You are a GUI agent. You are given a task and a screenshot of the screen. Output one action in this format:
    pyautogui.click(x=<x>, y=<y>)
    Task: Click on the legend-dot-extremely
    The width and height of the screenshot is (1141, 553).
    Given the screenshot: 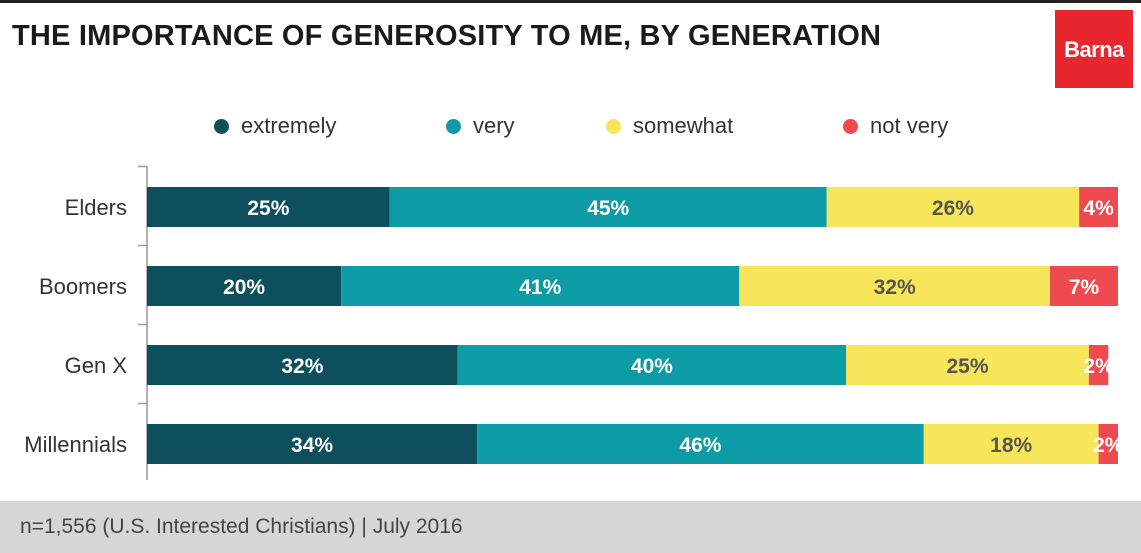 What is the action you would take?
    pyautogui.click(x=221, y=126)
    